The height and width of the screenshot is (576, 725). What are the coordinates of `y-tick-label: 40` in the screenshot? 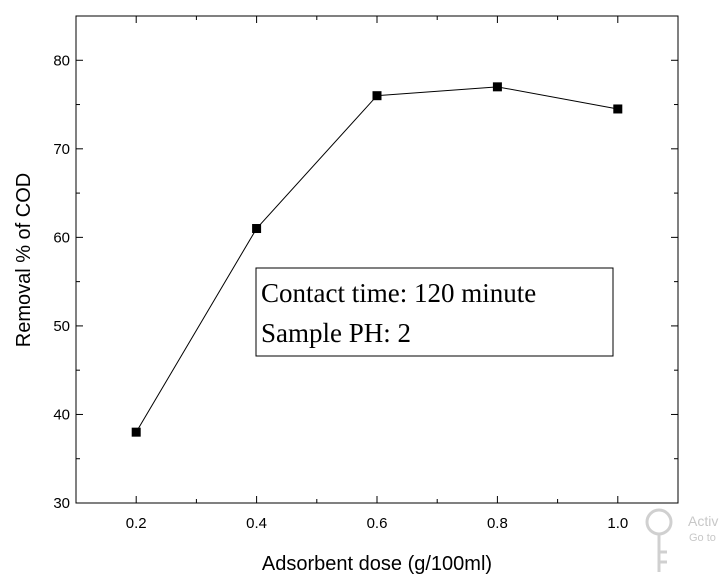 It's located at (61, 414).